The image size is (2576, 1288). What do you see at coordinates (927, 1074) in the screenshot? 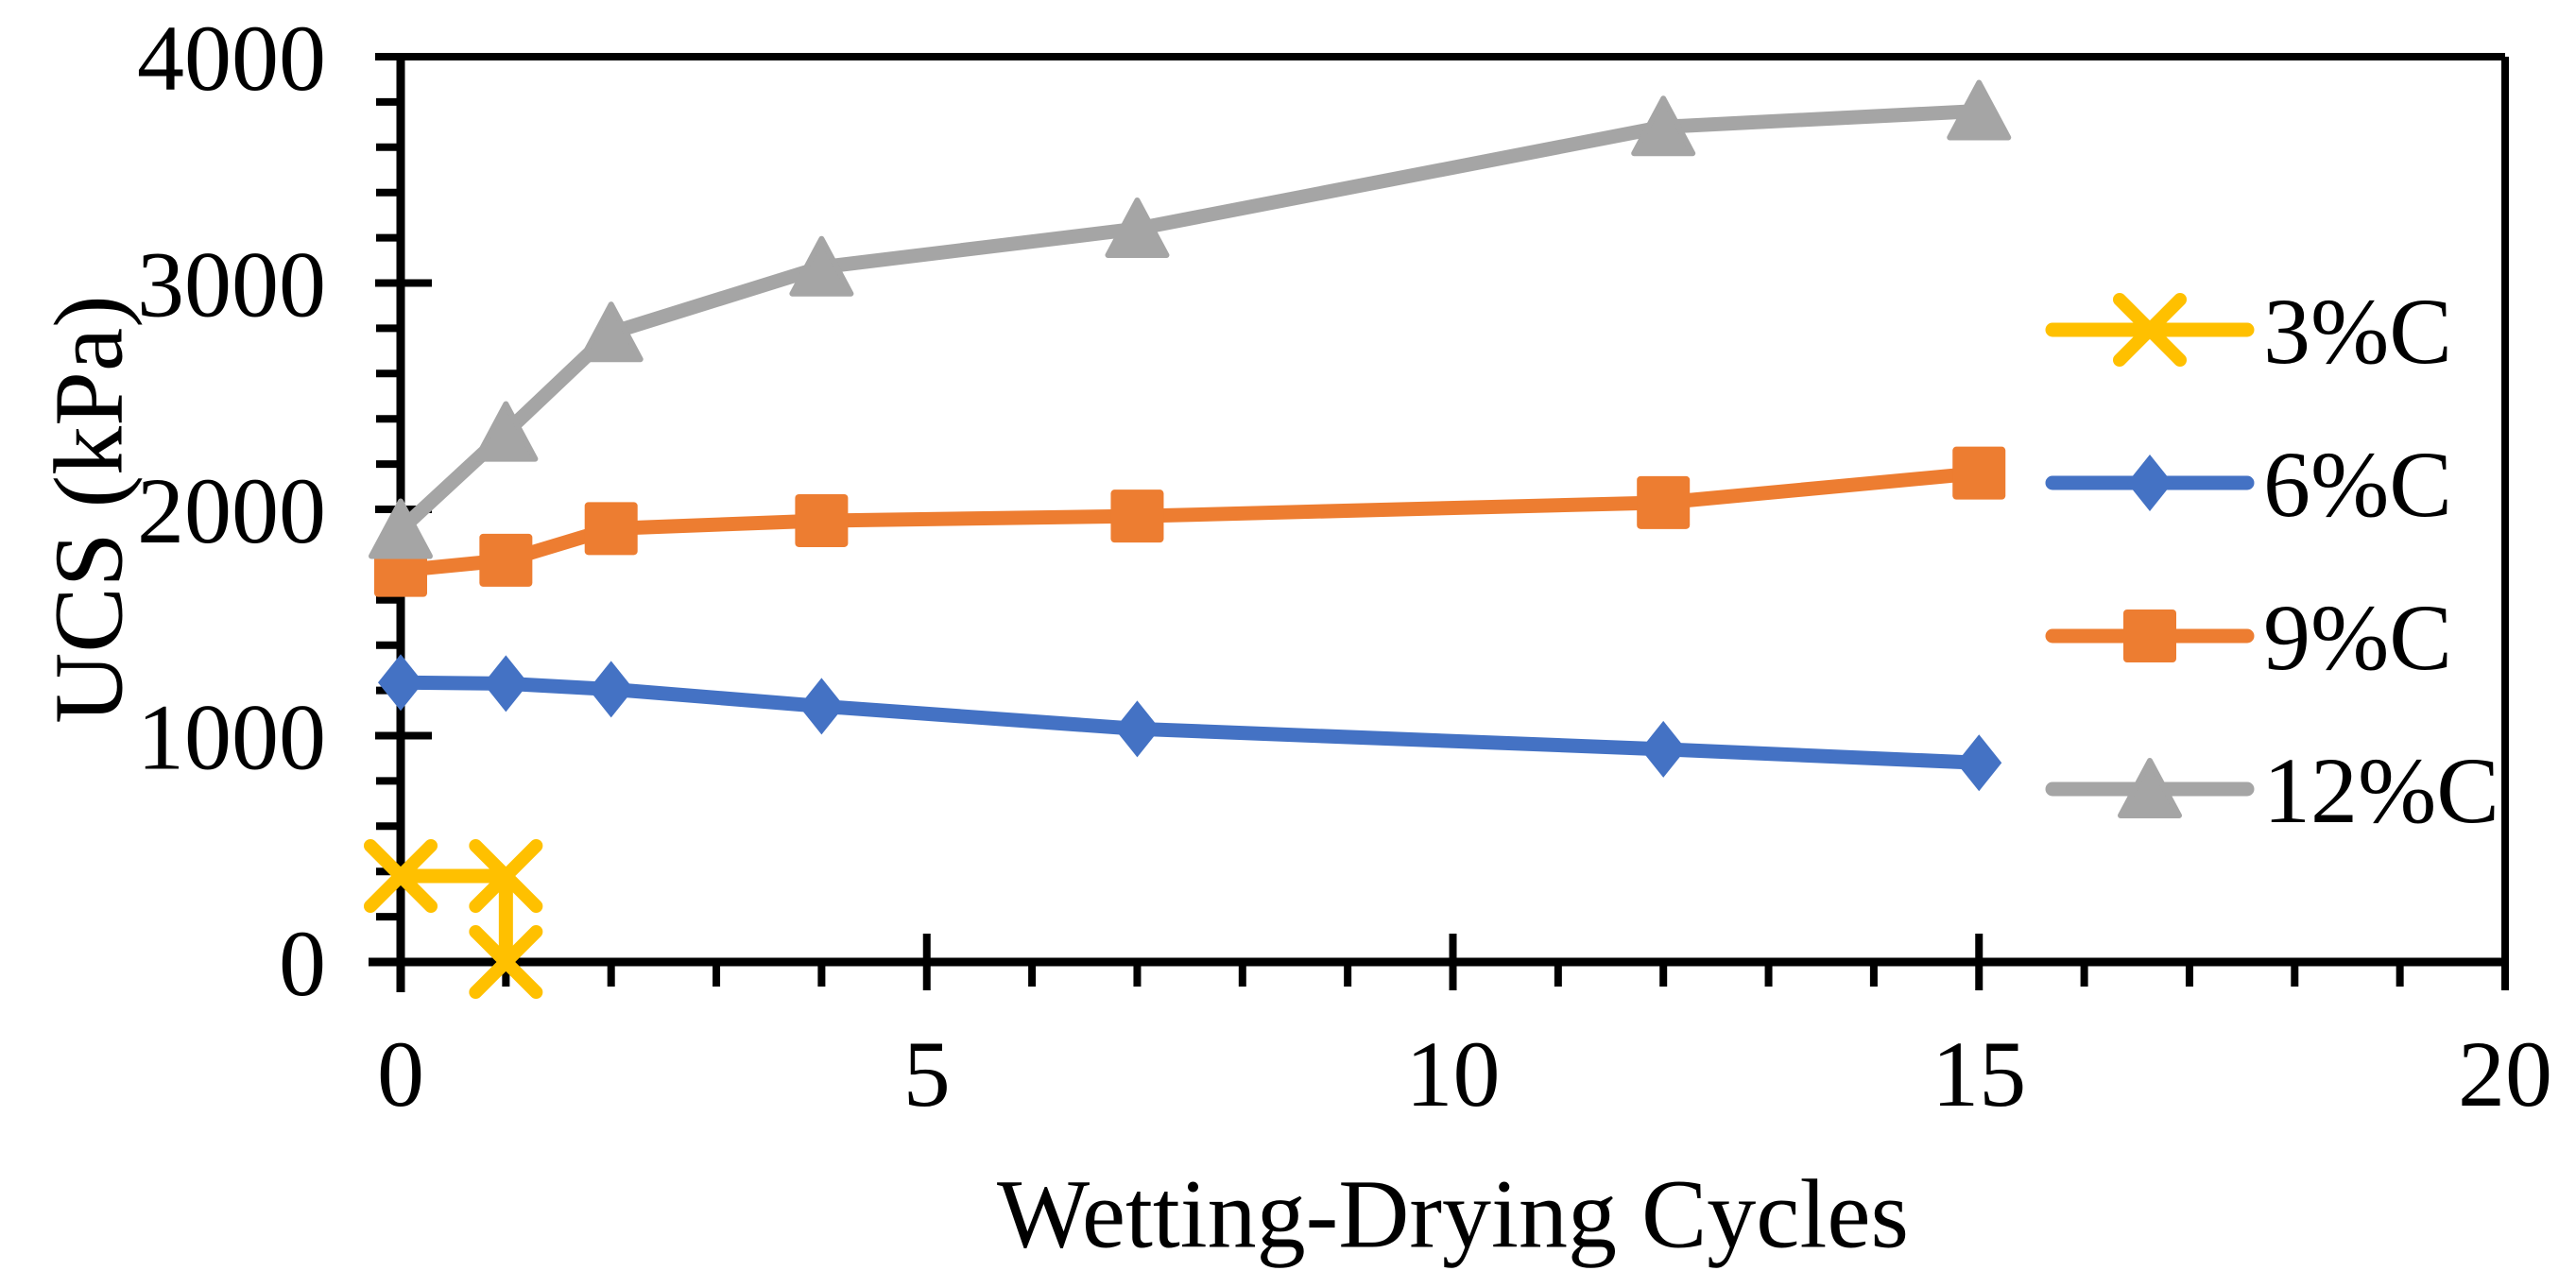
I see `x-tick-label: 5` at bounding box center [927, 1074].